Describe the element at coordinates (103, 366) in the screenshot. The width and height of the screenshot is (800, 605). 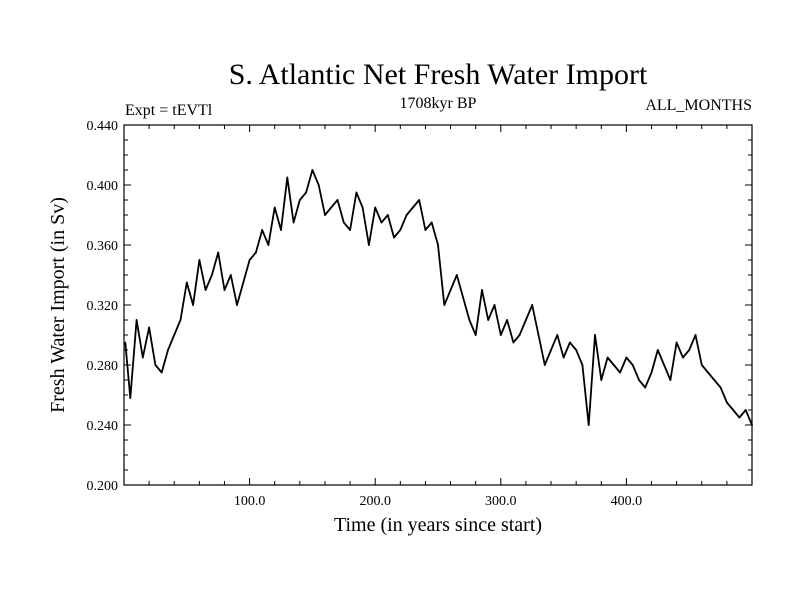
I see `y-tick-label: 0.280` at that location.